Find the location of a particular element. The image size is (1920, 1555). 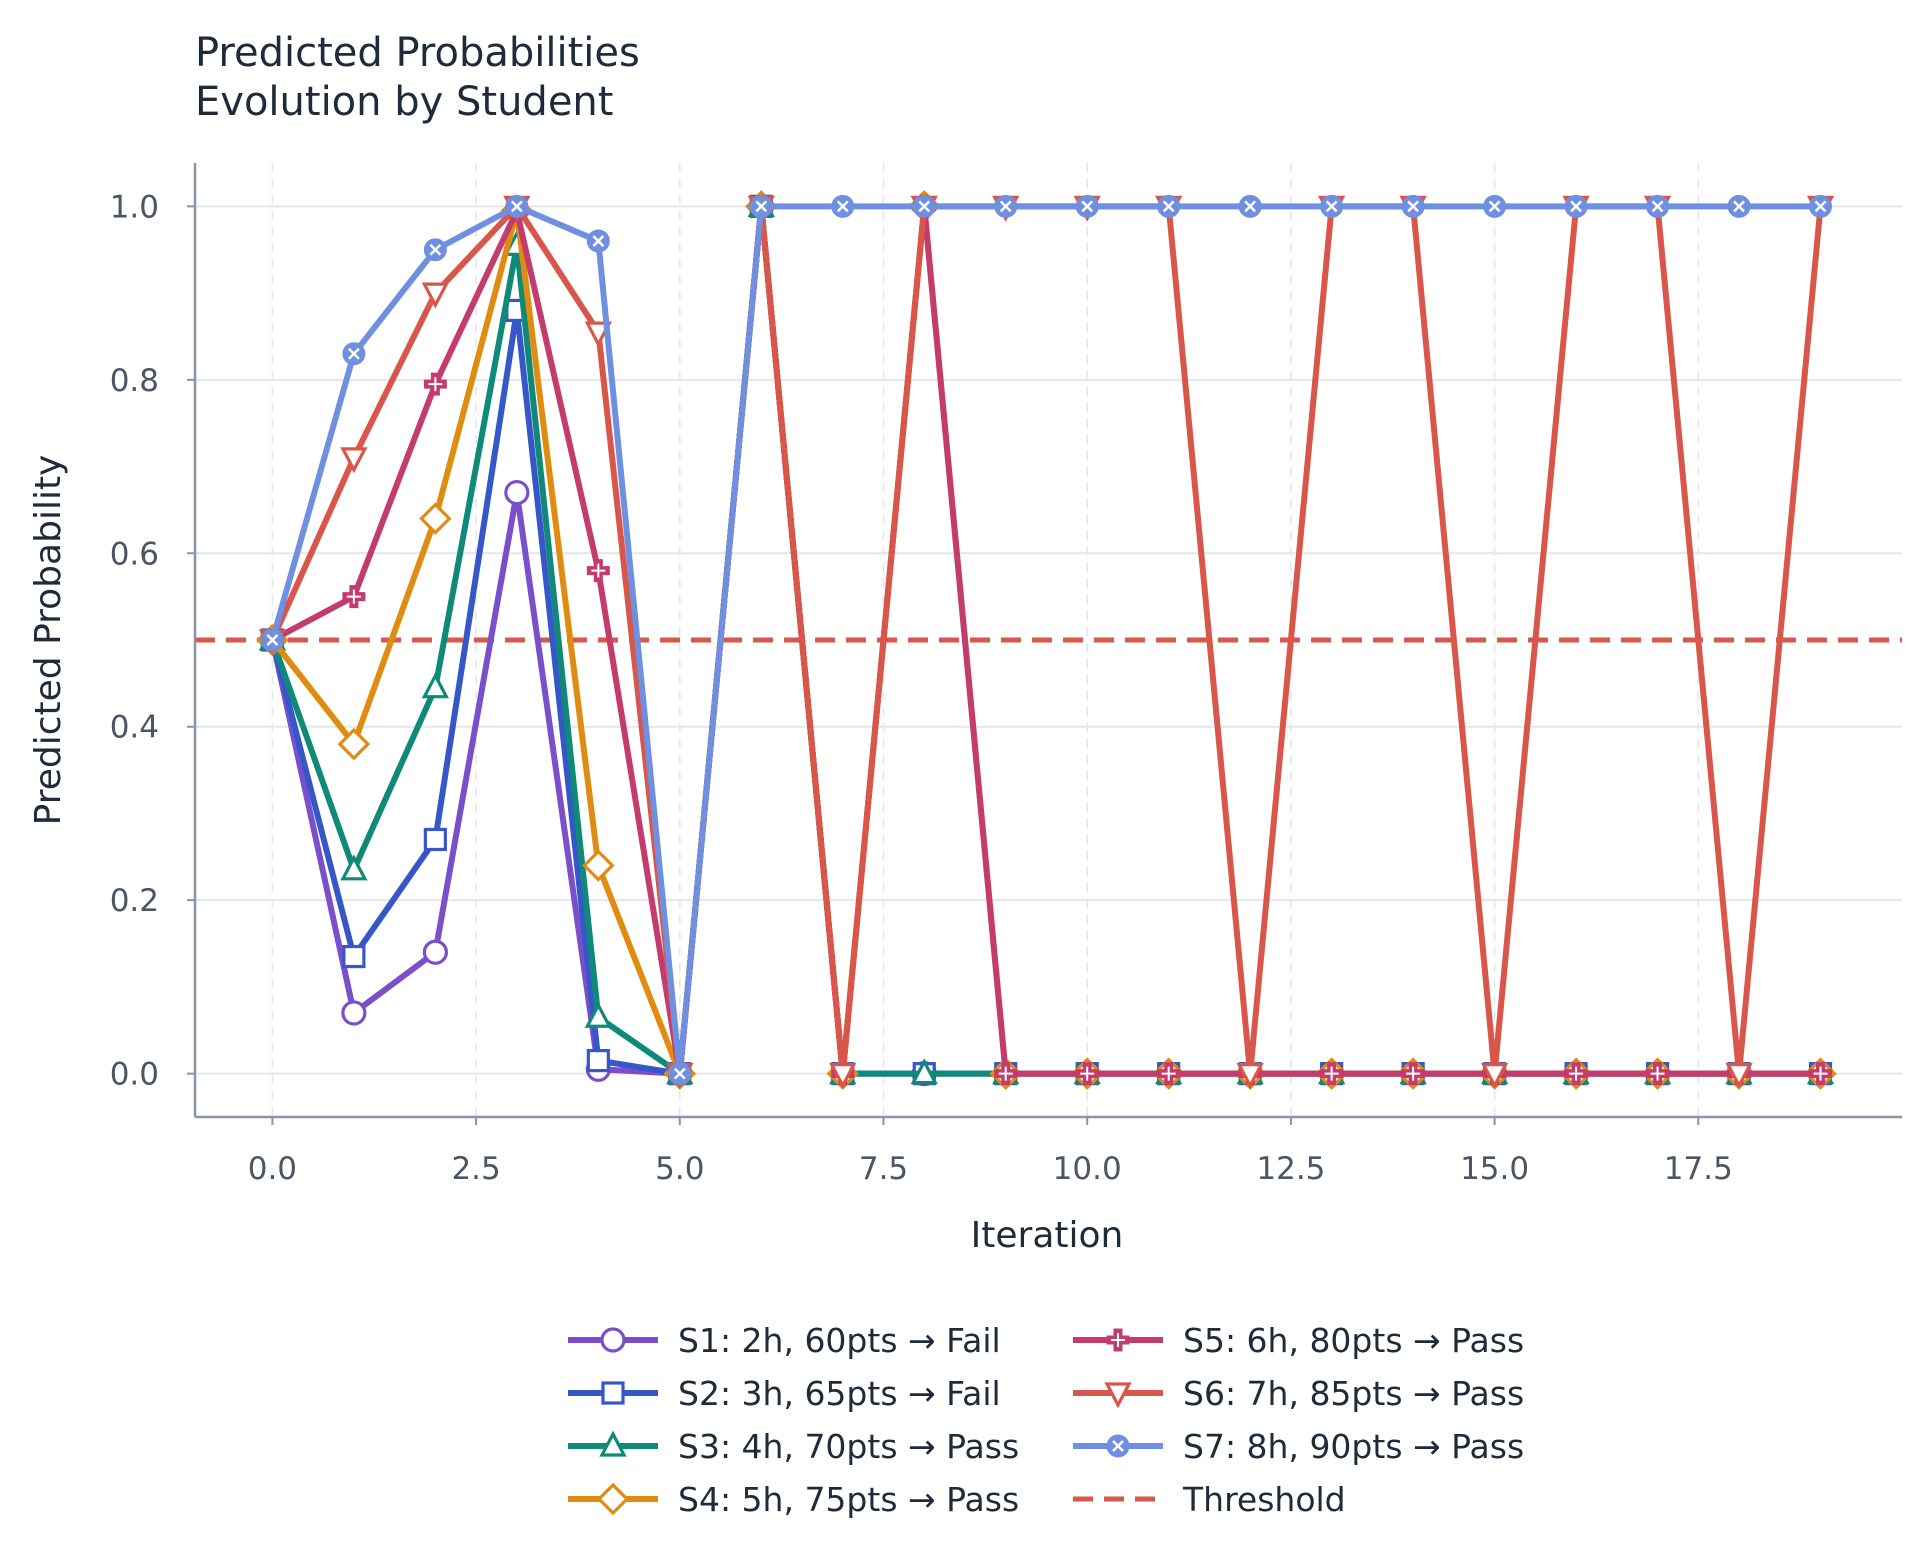

x-tick-label: 7.5 is located at coordinates (883, 1169).